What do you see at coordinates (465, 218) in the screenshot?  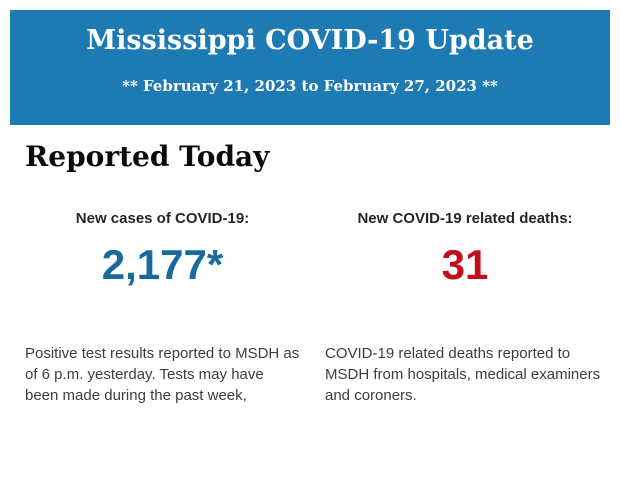 I see `new-deaths-label: New COVID-19 related deaths:` at bounding box center [465, 218].